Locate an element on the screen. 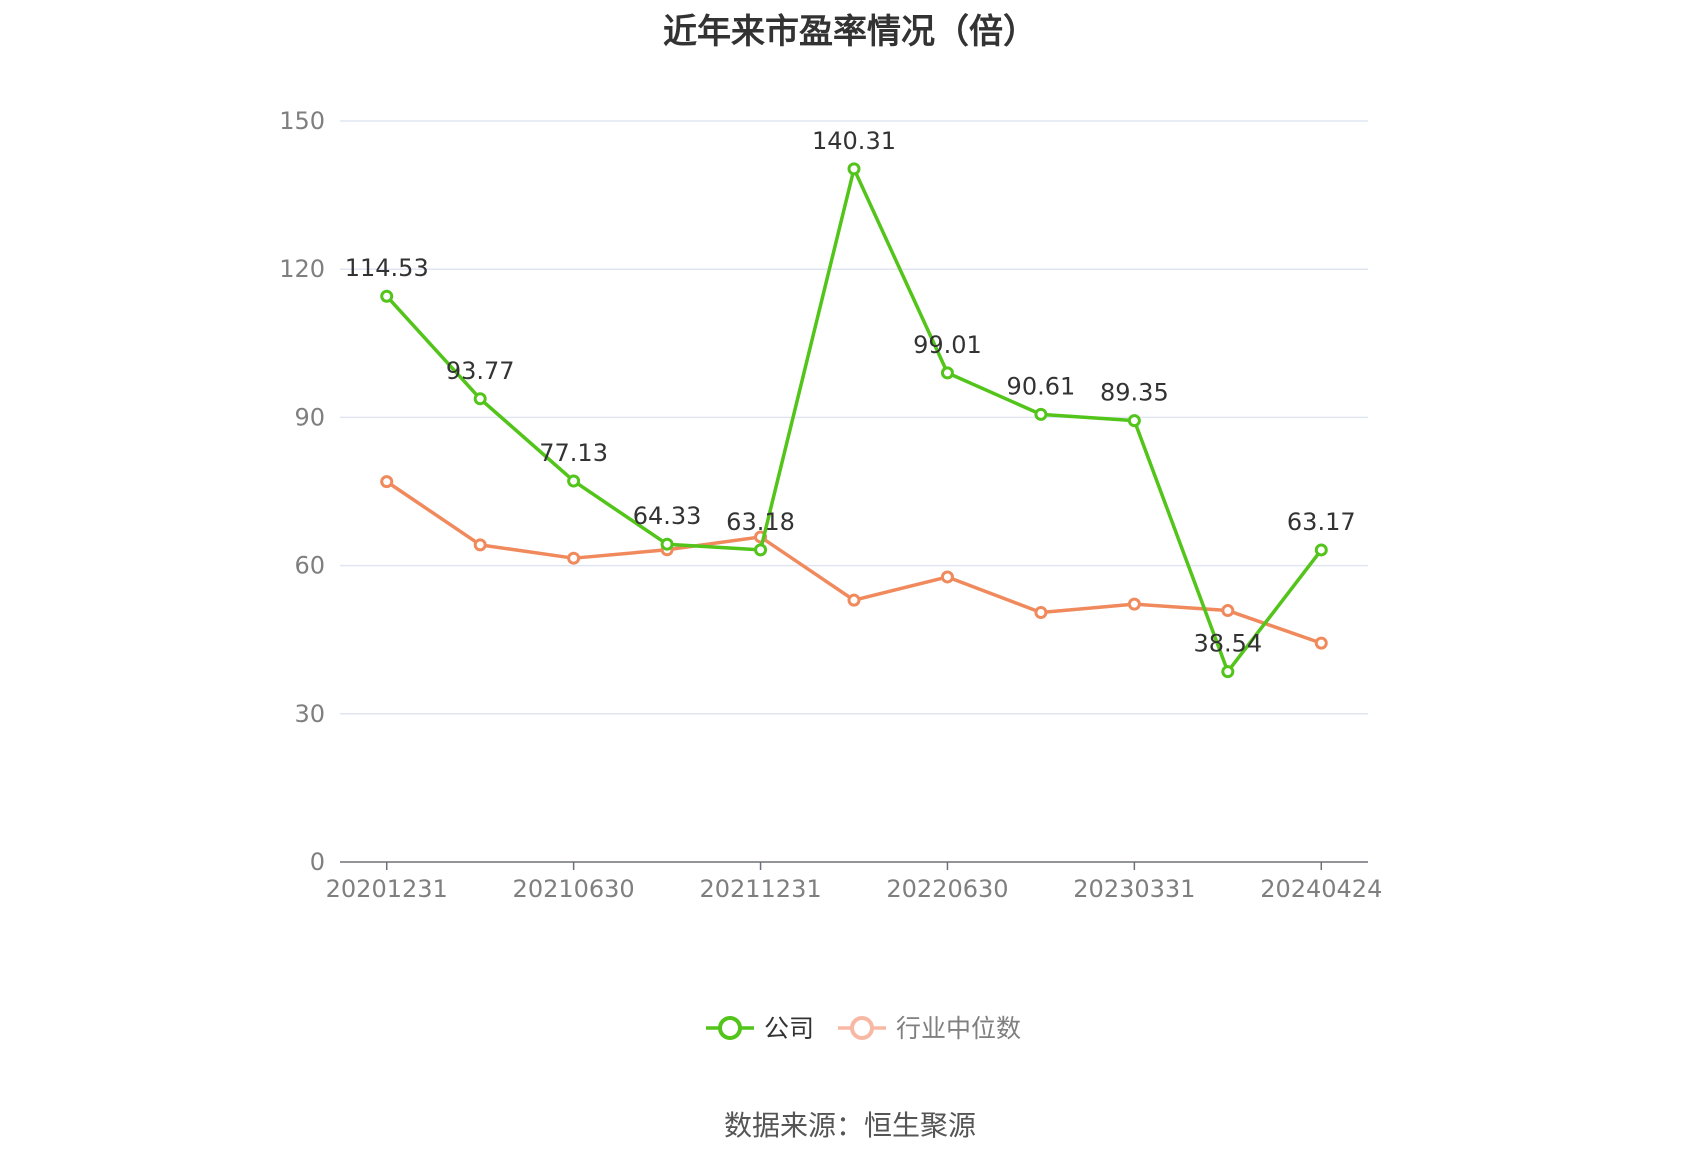  x-tick-label: 20211231 is located at coordinates (760, 889).